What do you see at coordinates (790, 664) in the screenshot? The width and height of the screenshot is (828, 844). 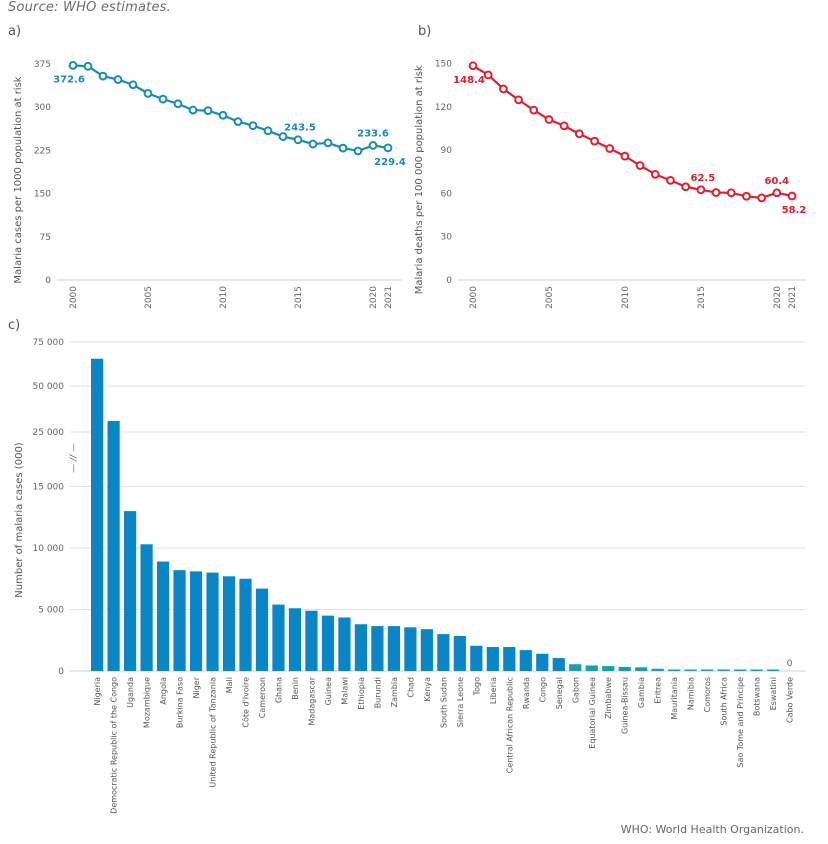 I see `data-label: 0` at bounding box center [790, 664].